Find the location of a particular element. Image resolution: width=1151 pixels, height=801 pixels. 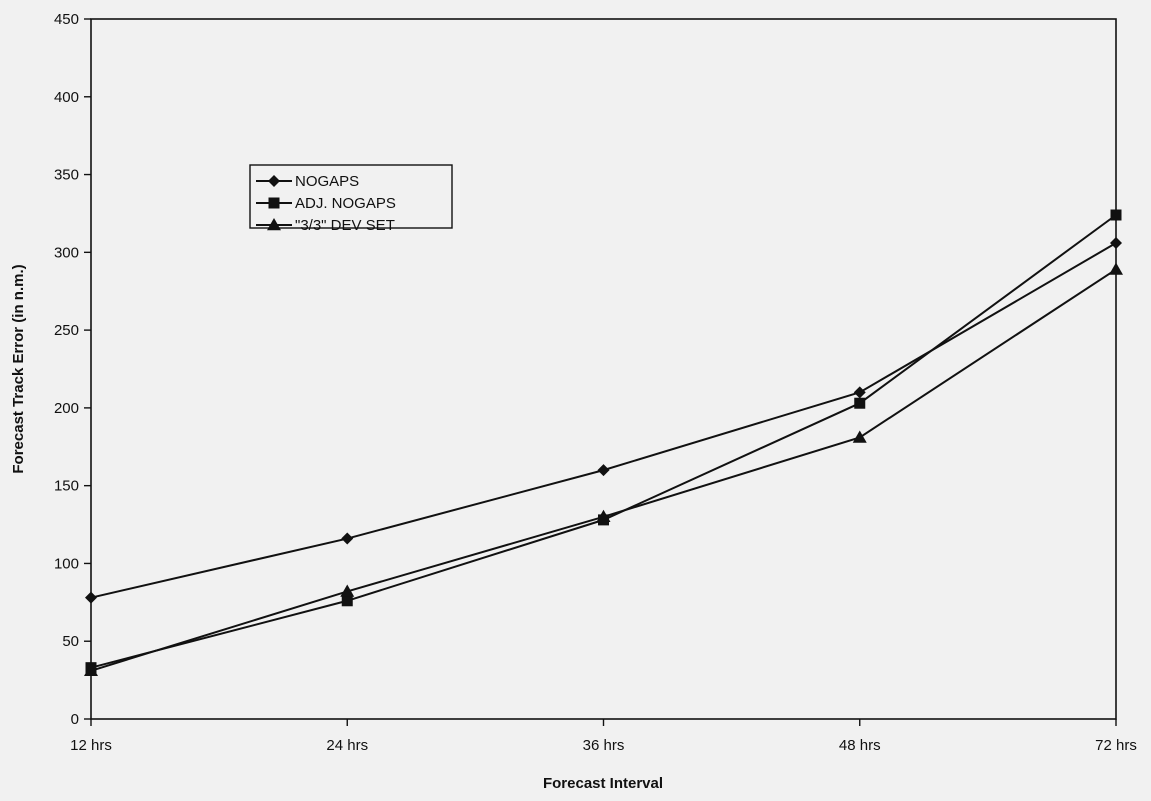

x-tick-label: 48 hrs is located at coordinates (860, 745).